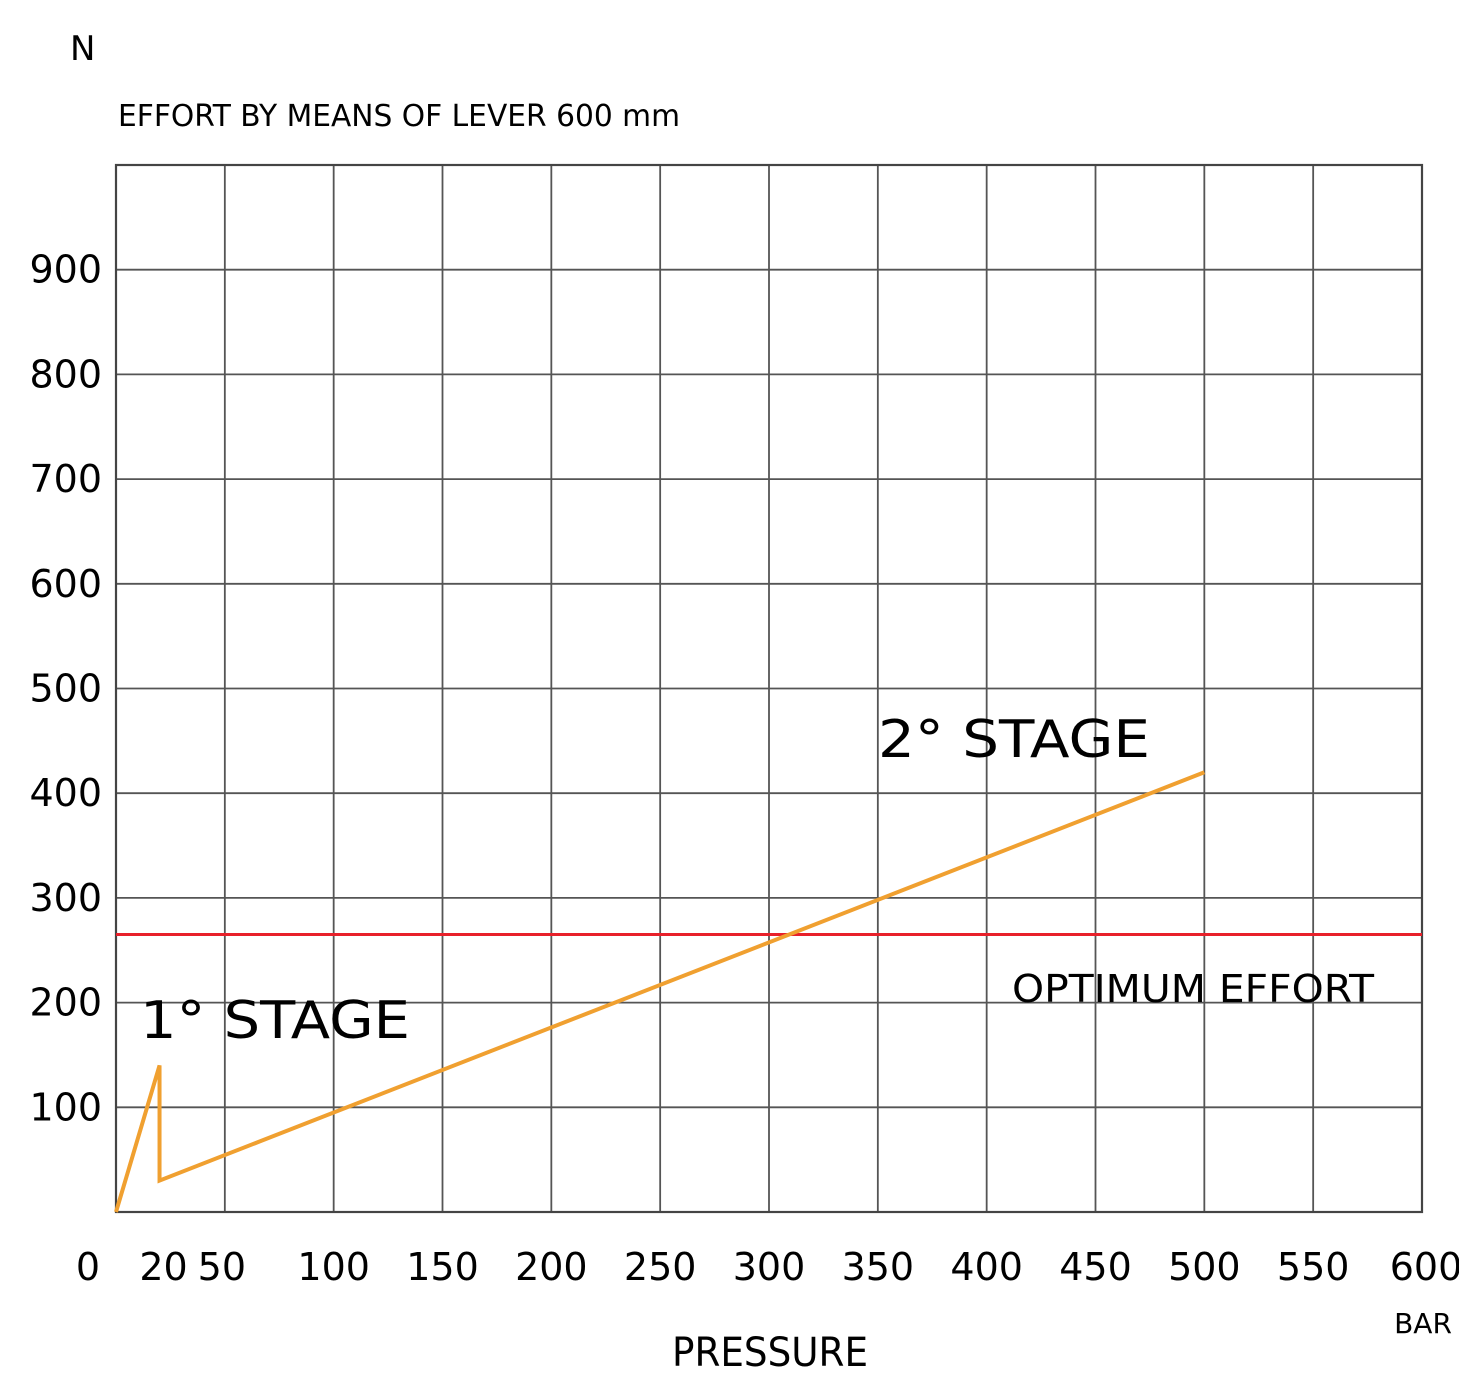 This screenshot has width=1459, height=1373. I want to click on x-tick-label: 400, so click(986, 1267).